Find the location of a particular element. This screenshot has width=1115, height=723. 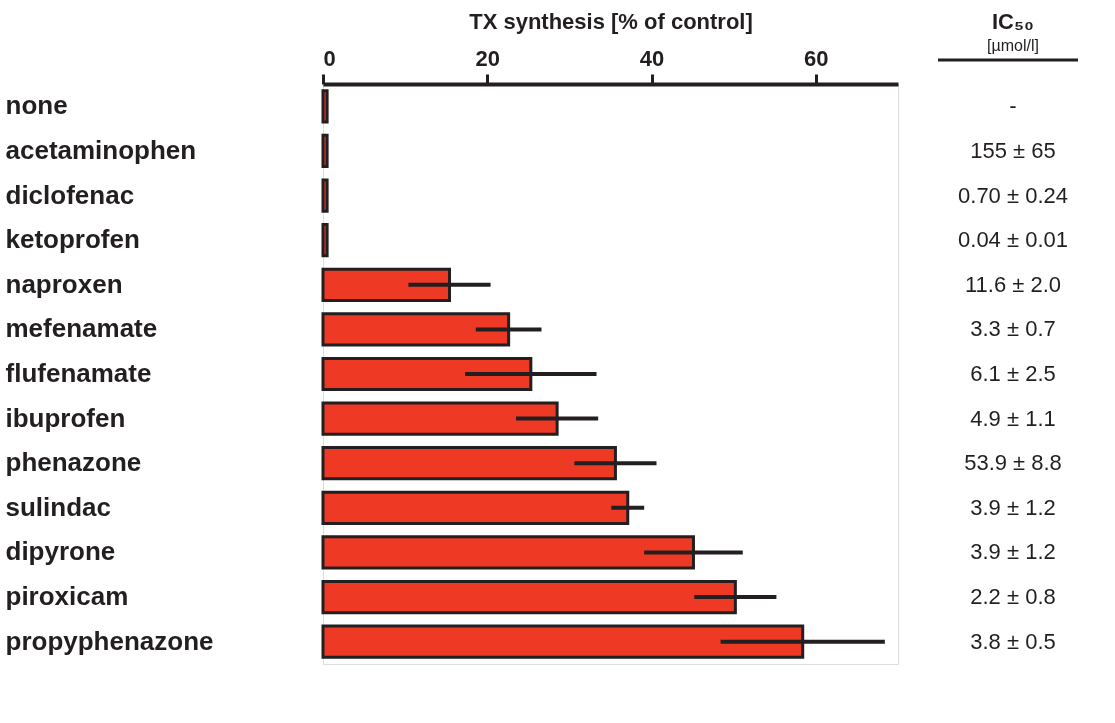

x-tick-label: 40 is located at coordinates (652, 58).